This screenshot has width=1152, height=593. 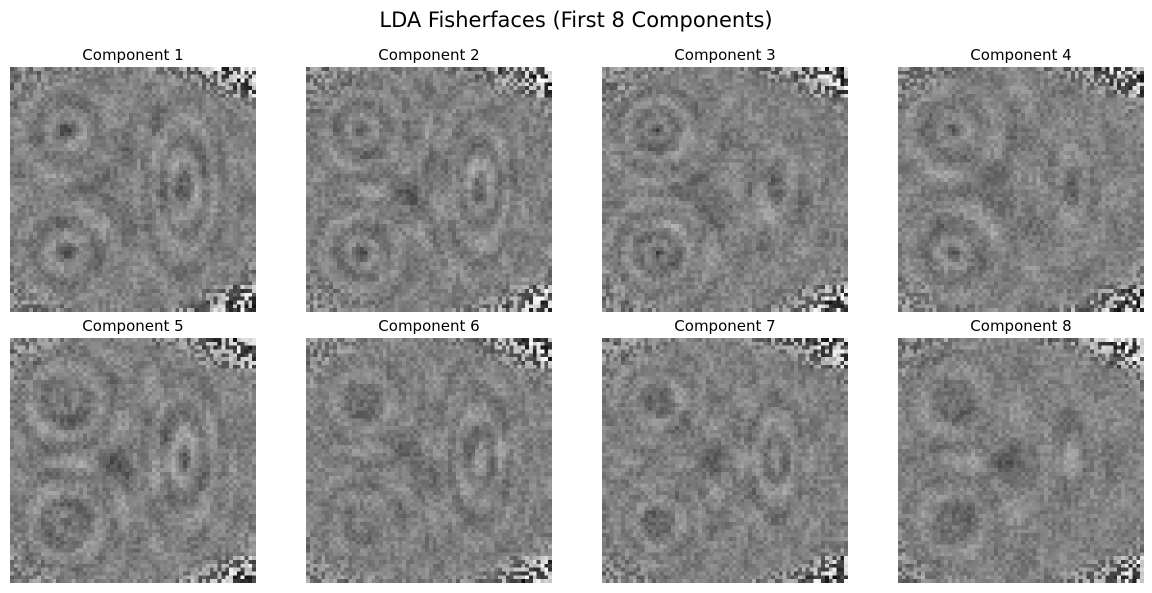 I want to click on panel-title: Component 4, so click(x=1021, y=55).